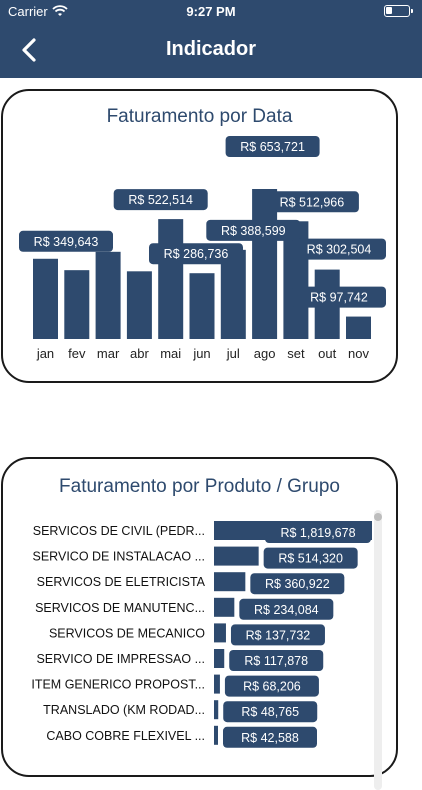 The height and width of the screenshot is (790, 422). I want to click on status-time: 9:27 PM, so click(211, 11).